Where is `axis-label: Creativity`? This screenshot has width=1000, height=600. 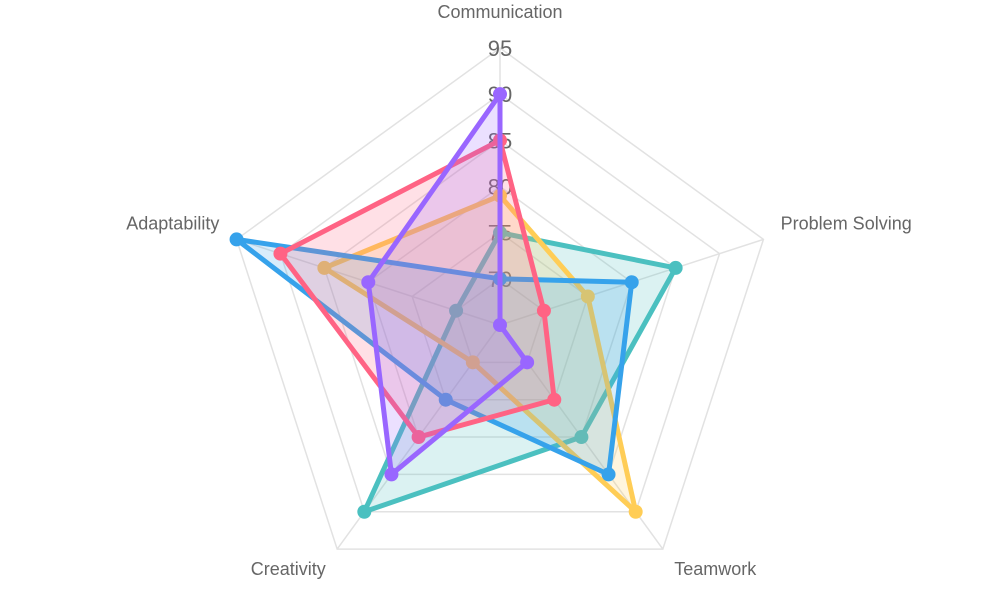 axis-label: Creativity is located at coordinates (288, 569).